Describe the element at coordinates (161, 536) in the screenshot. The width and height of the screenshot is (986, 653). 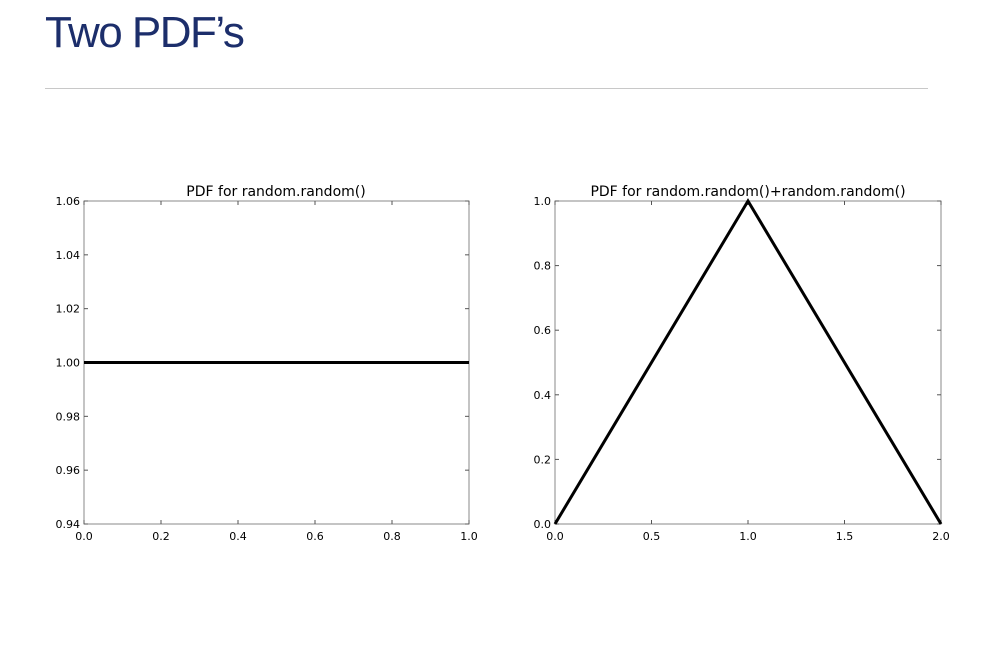
I see `x-tick-label: 0.2` at that location.